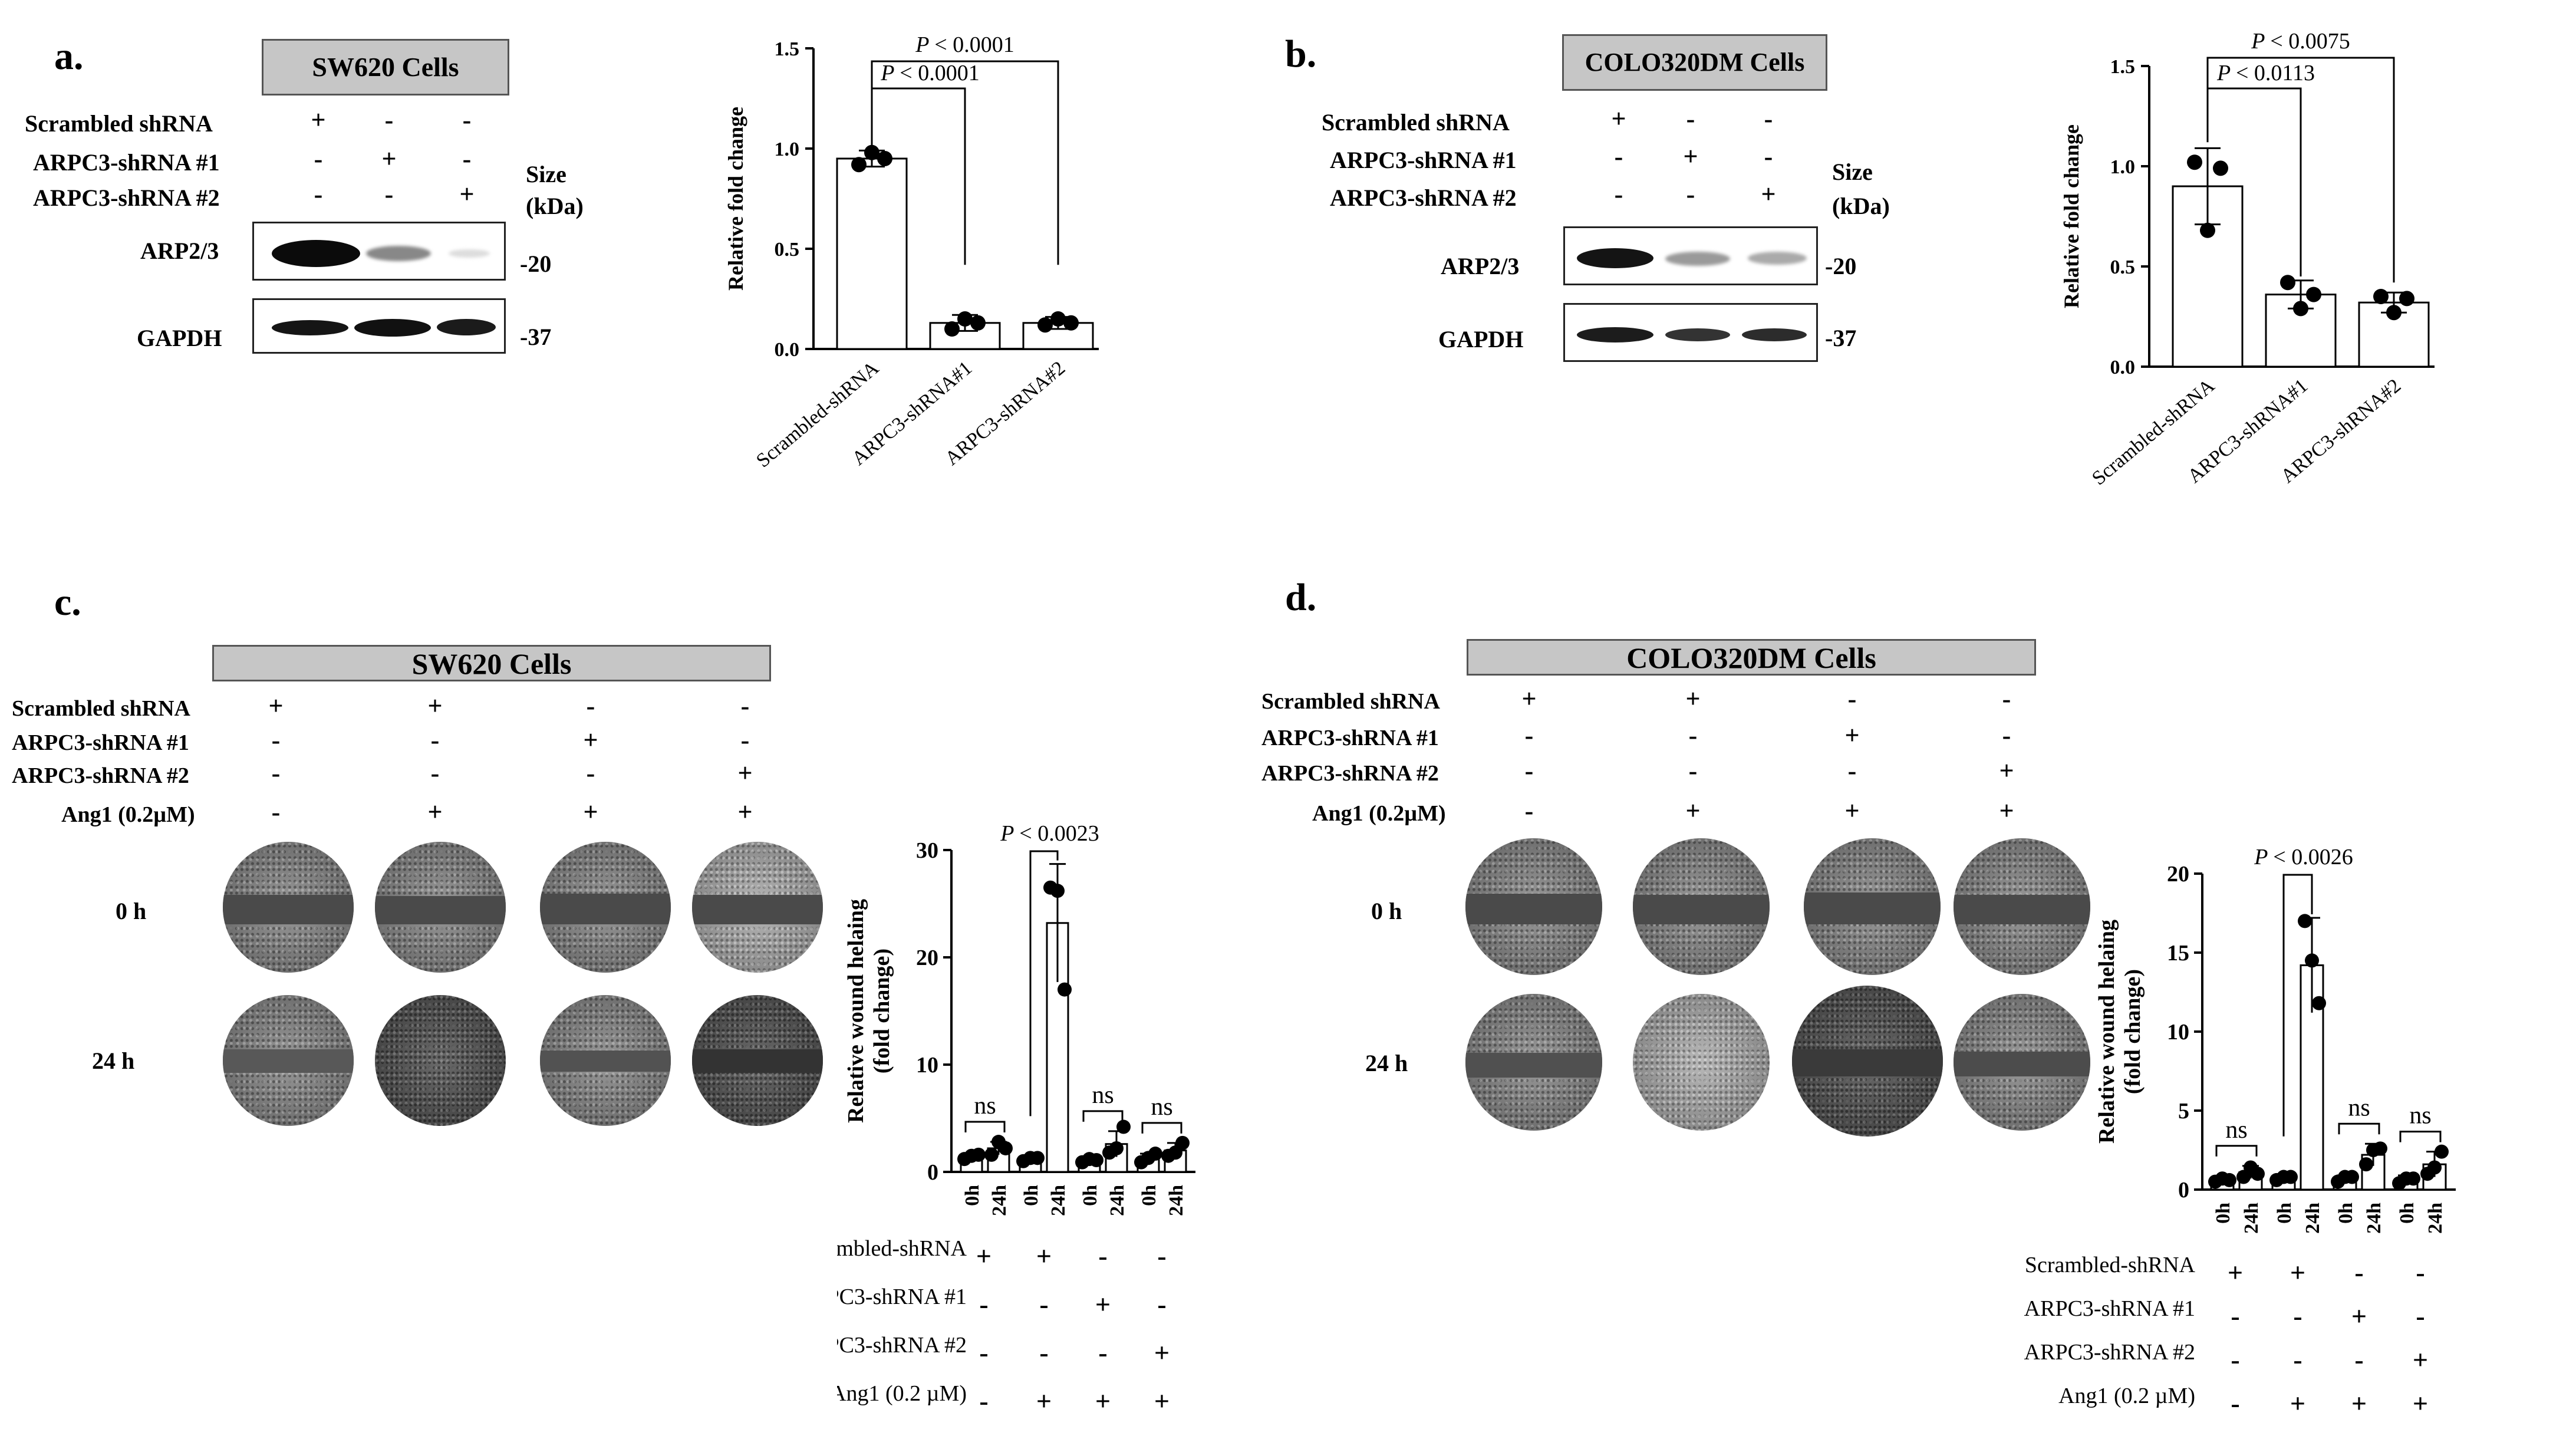 This screenshot has height=1436, width=2576. I want to click on panel-d-time-0h: 0 h, so click(1386, 911).